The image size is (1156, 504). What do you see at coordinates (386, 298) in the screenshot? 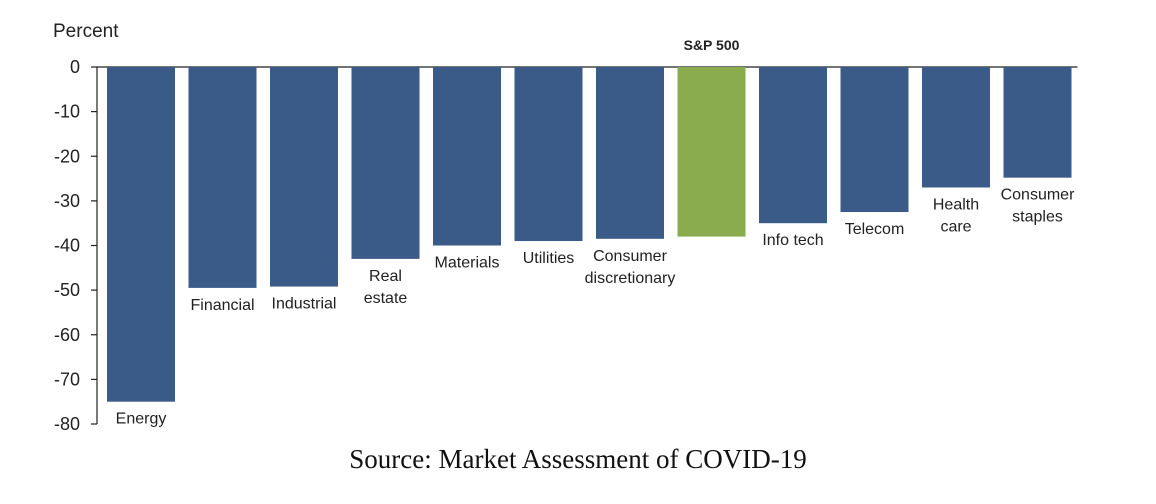
I see `category-label: estate` at bounding box center [386, 298].